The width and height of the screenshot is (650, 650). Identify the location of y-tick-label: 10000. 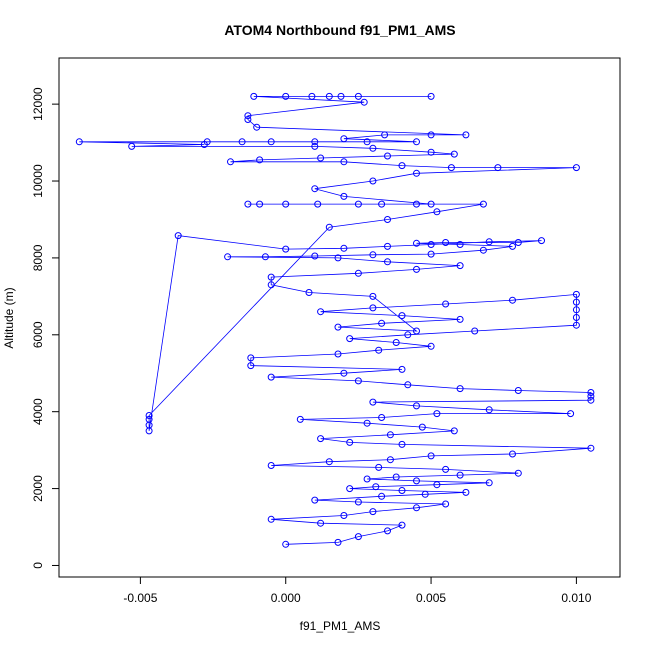
(38, 181).